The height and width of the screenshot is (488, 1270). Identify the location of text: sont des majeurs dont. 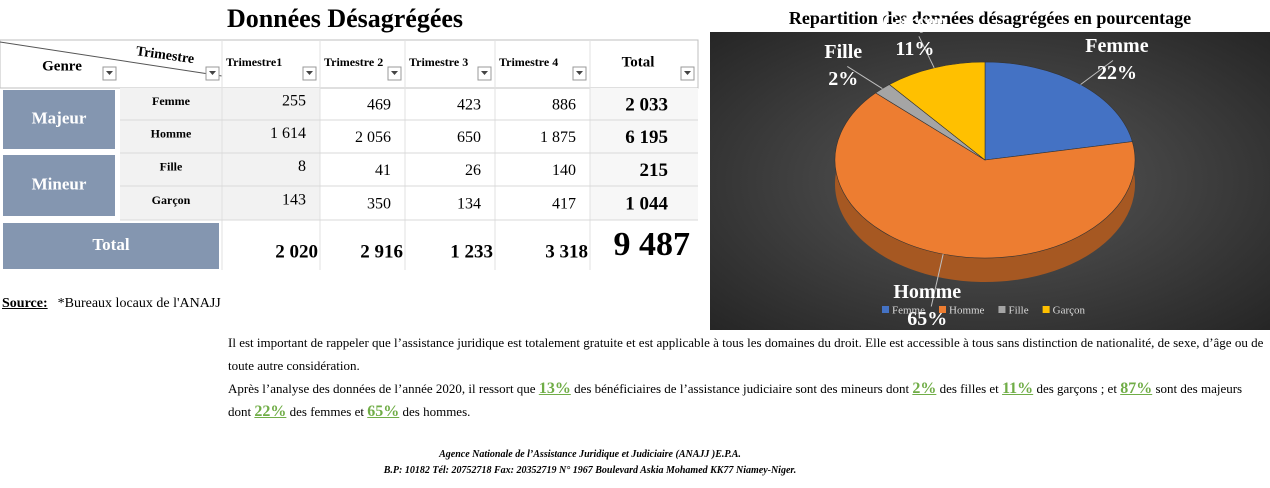
(735, 400).